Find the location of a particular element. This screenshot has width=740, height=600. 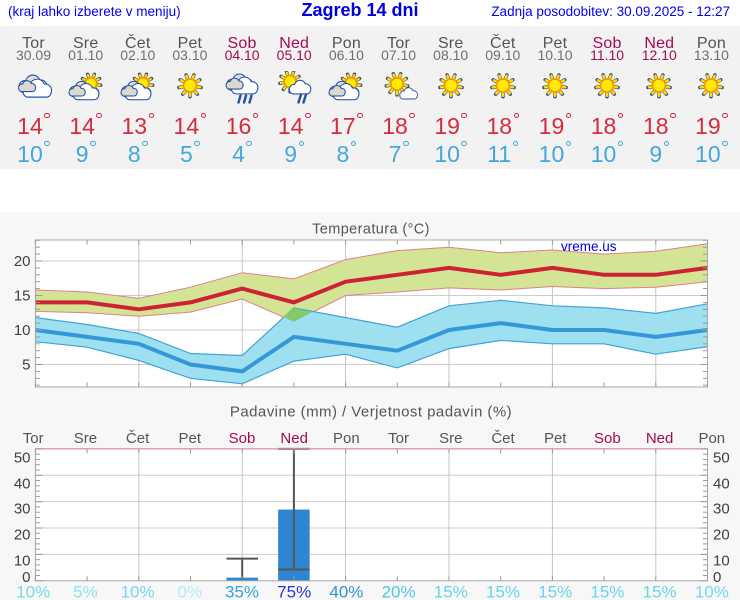

svg-text: 20% is located at coordinates (399, 591).